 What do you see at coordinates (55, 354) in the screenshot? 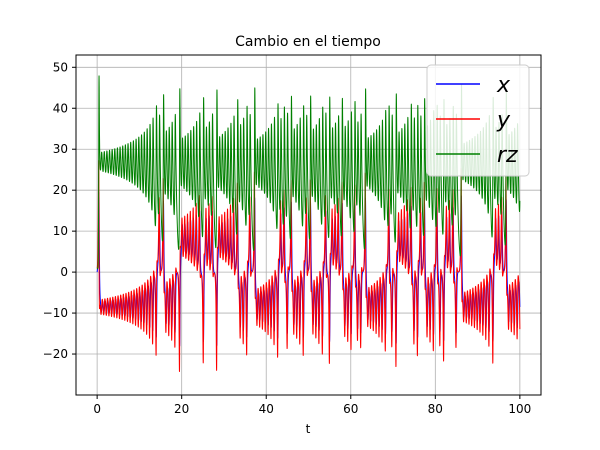
I see `y-tick-label: −20` at bounding box center [55, 354].